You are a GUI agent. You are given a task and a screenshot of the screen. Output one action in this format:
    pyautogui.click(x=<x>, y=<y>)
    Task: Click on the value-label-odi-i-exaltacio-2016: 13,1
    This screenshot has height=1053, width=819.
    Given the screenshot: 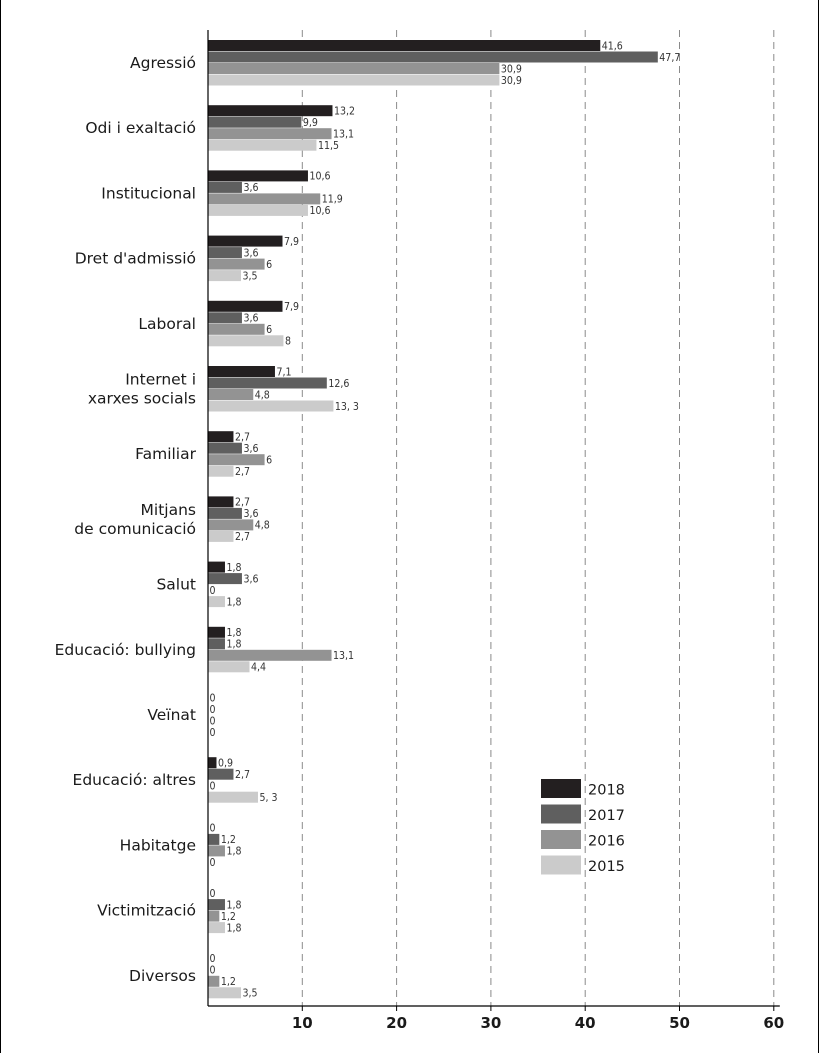 What is the action you would take?
    pyautogui.click(x=343, y=135)
    